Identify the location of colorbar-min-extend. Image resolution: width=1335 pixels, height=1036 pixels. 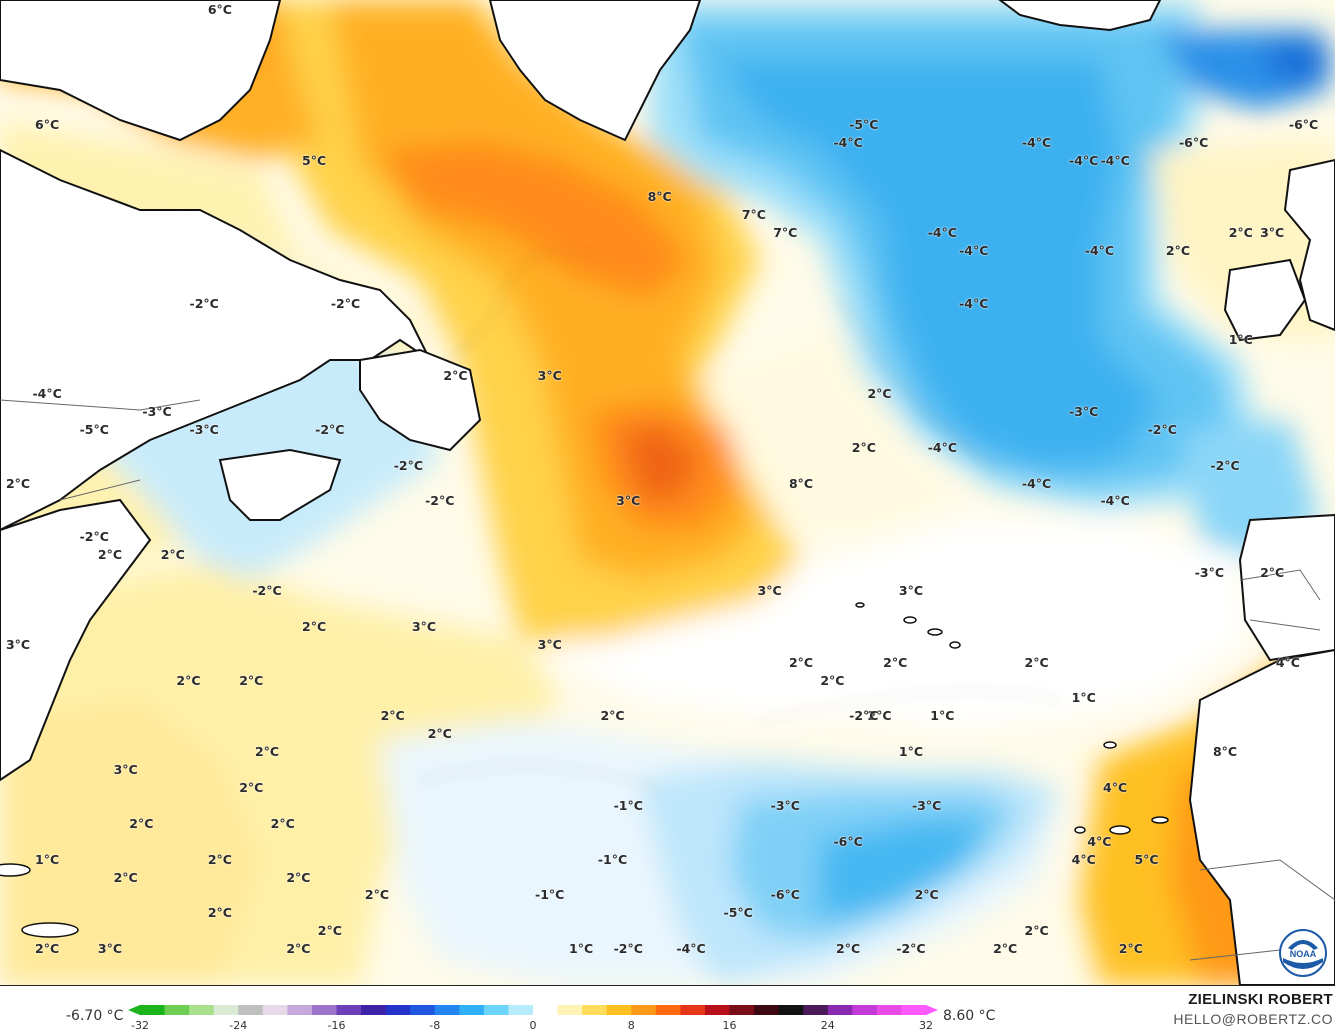
(134, 1010).